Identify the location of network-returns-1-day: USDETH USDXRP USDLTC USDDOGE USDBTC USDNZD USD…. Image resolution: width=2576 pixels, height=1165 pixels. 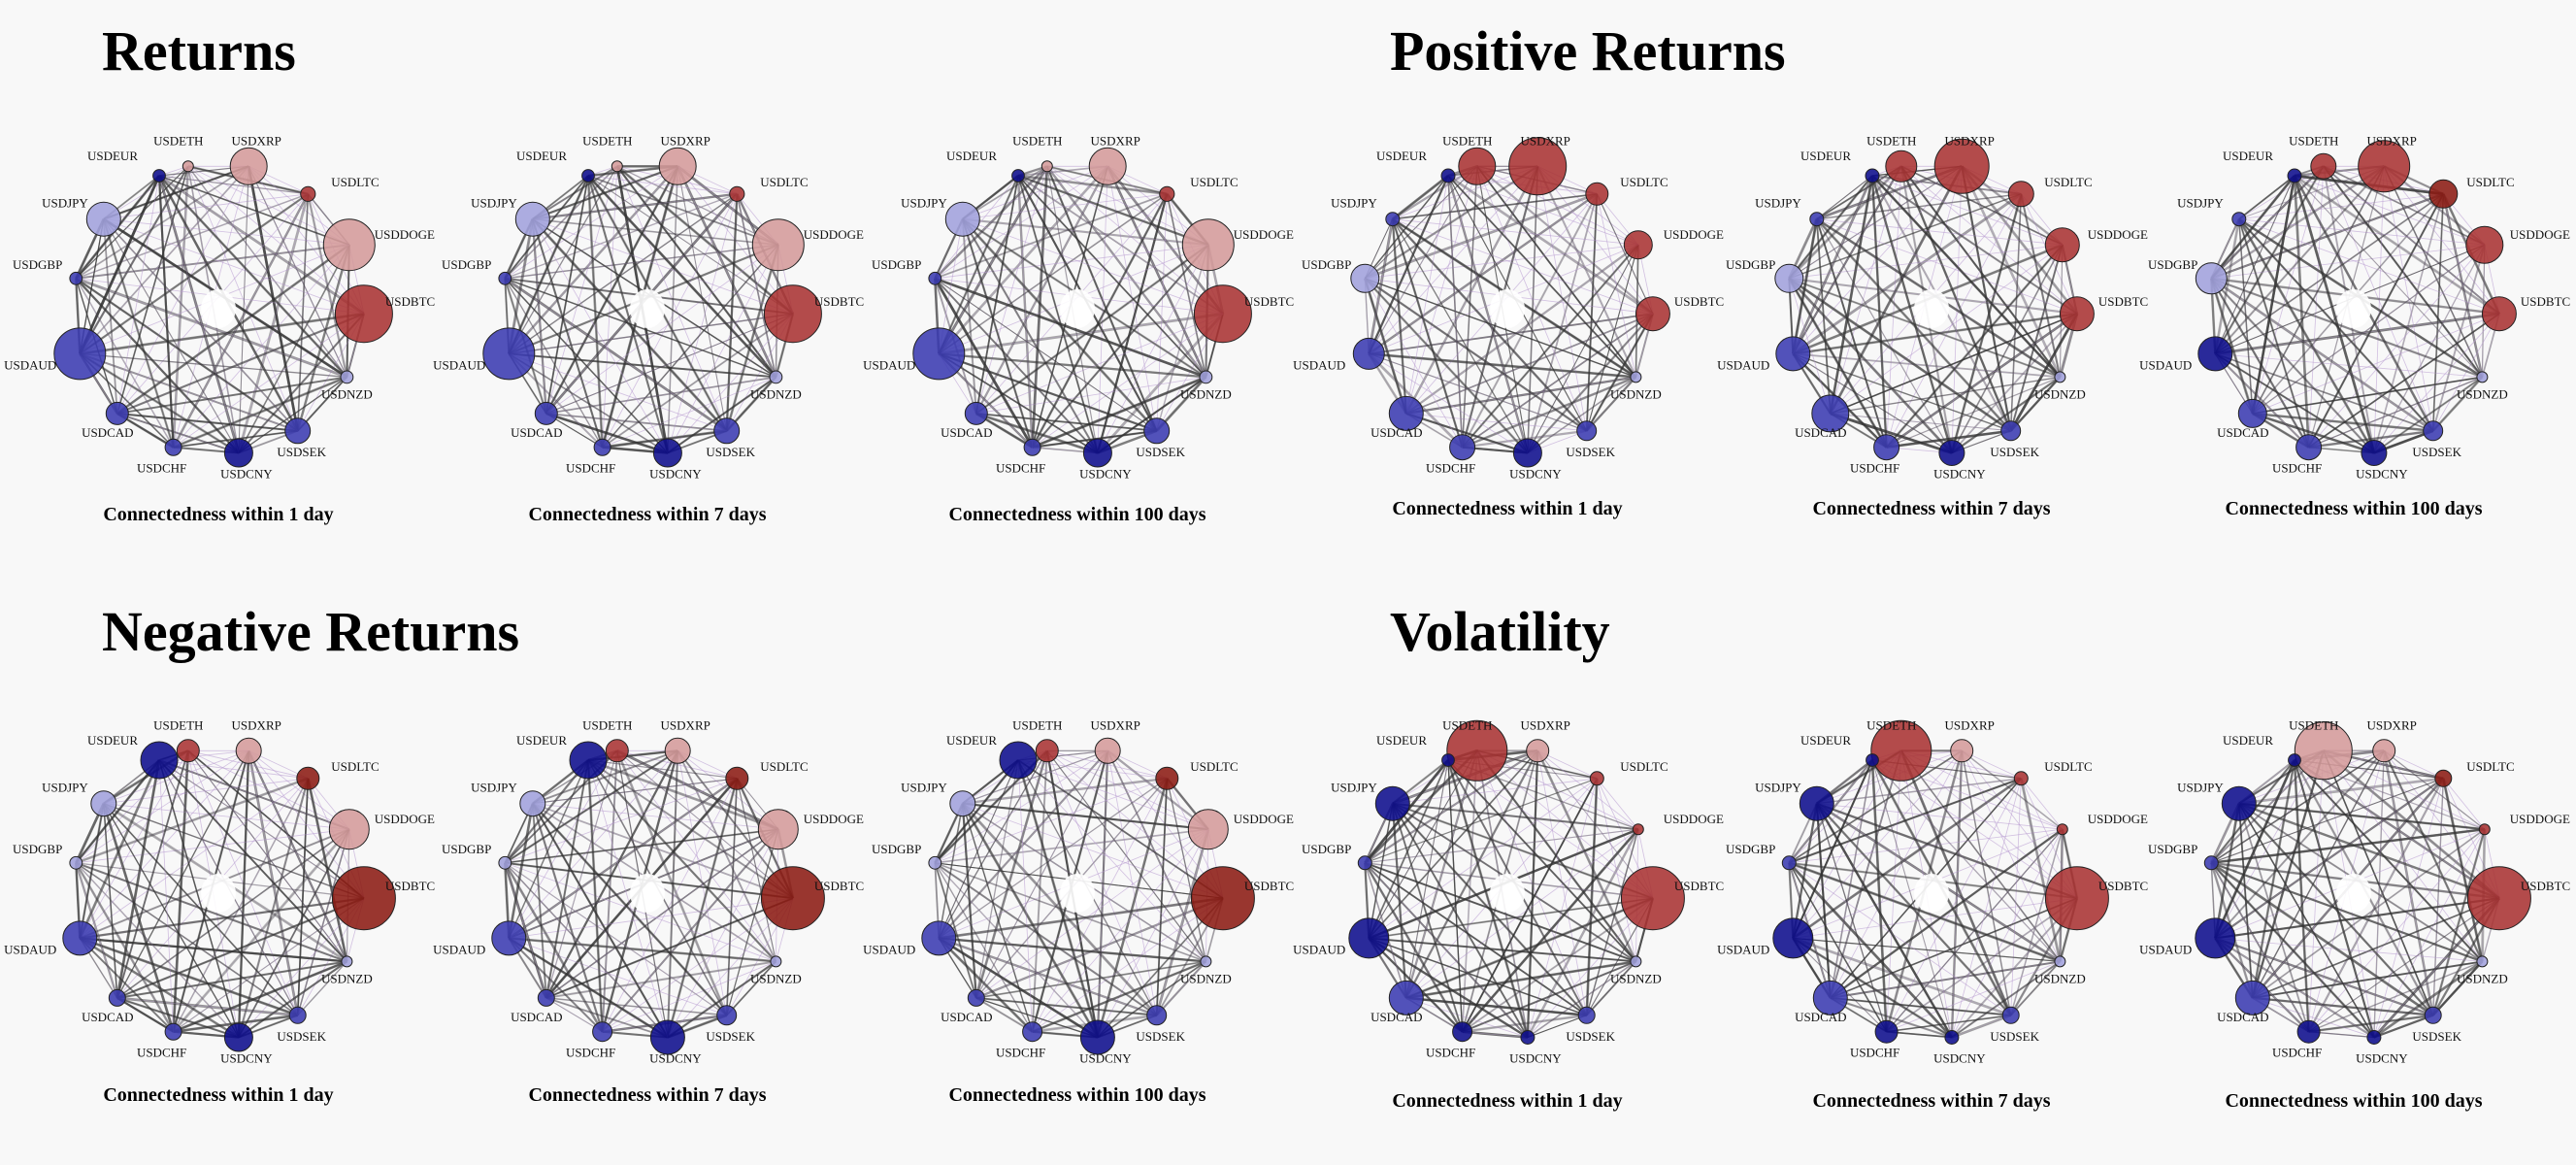
(219, 313).